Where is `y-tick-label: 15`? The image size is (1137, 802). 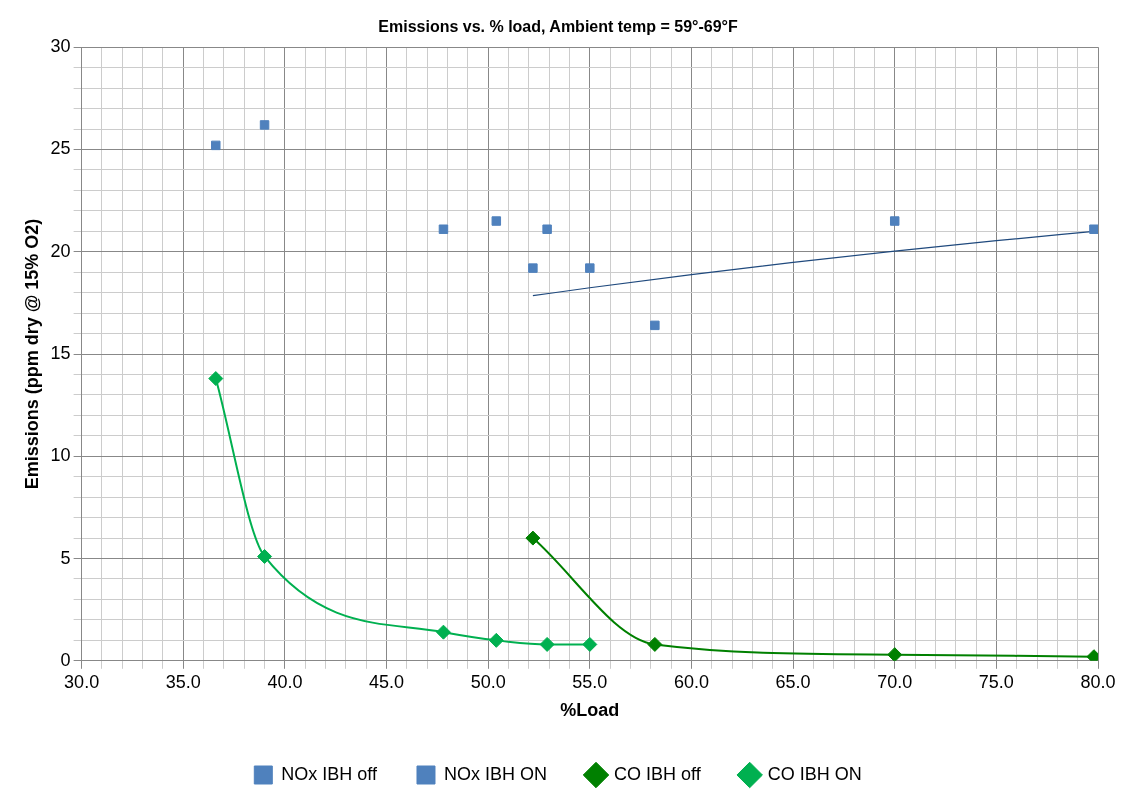 y-tick-label: 15 is located at coordinates (60, 352).